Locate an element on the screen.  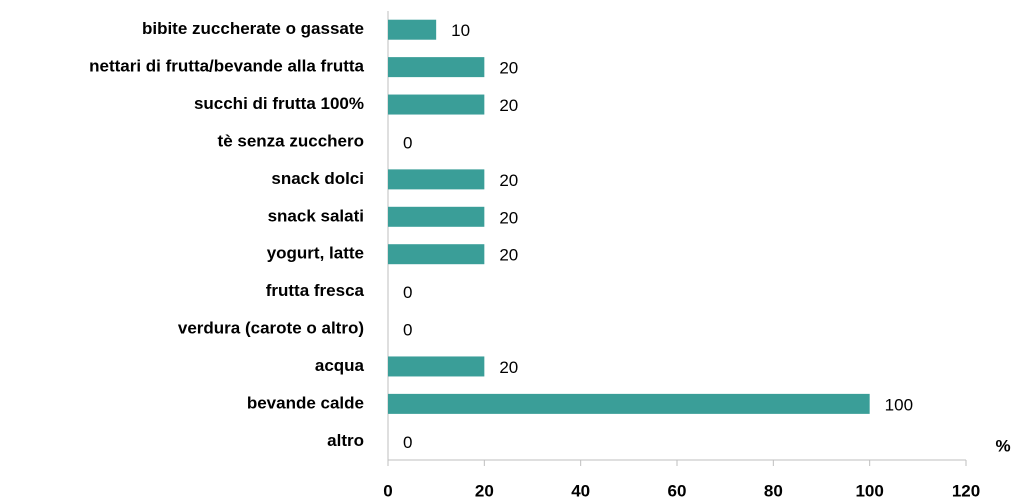
y-tick-label: succhi di frutta 100% is located at coordinates (279, 103).